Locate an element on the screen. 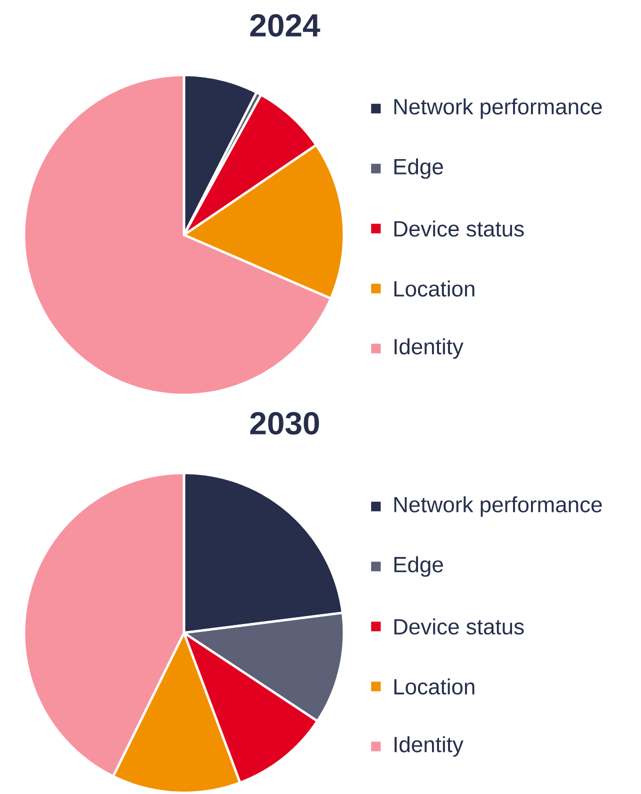 This screenshot has width=641, height=794. chart-title: 2030 is located at coordinates (285, 423).